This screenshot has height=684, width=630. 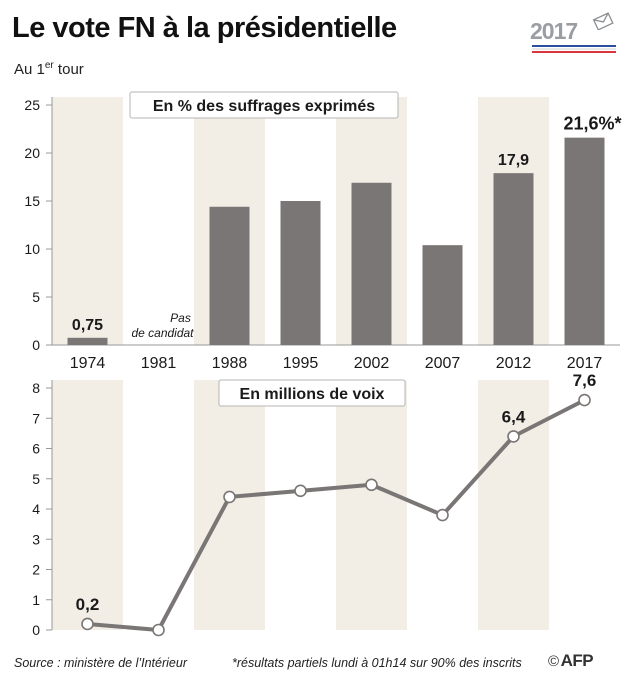 I want to click on bar-y-tick-label: 10, so click(x=32, y=249).